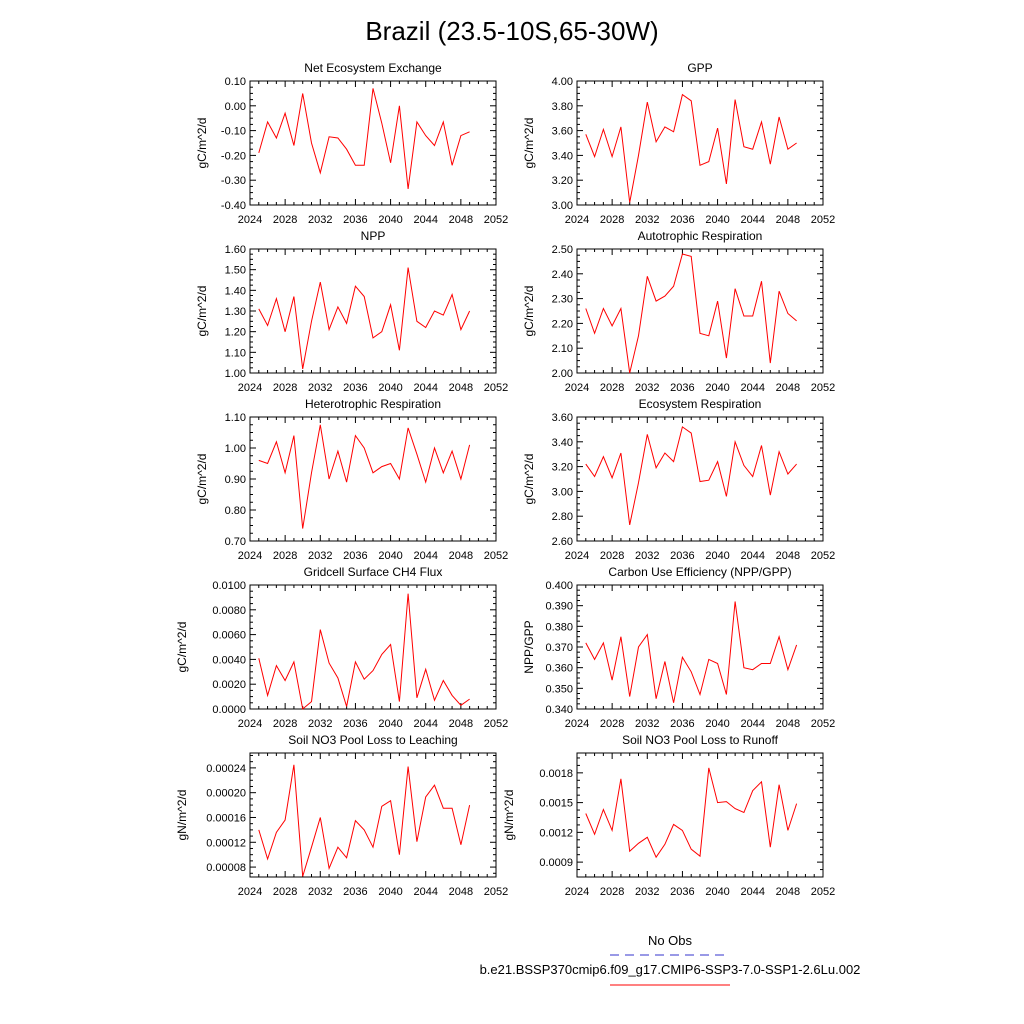 The height and width of the screenshot is (1024, 1024). I want to click on panel-title: Gridcell Surface CH4 Flux, so click(373, 572).